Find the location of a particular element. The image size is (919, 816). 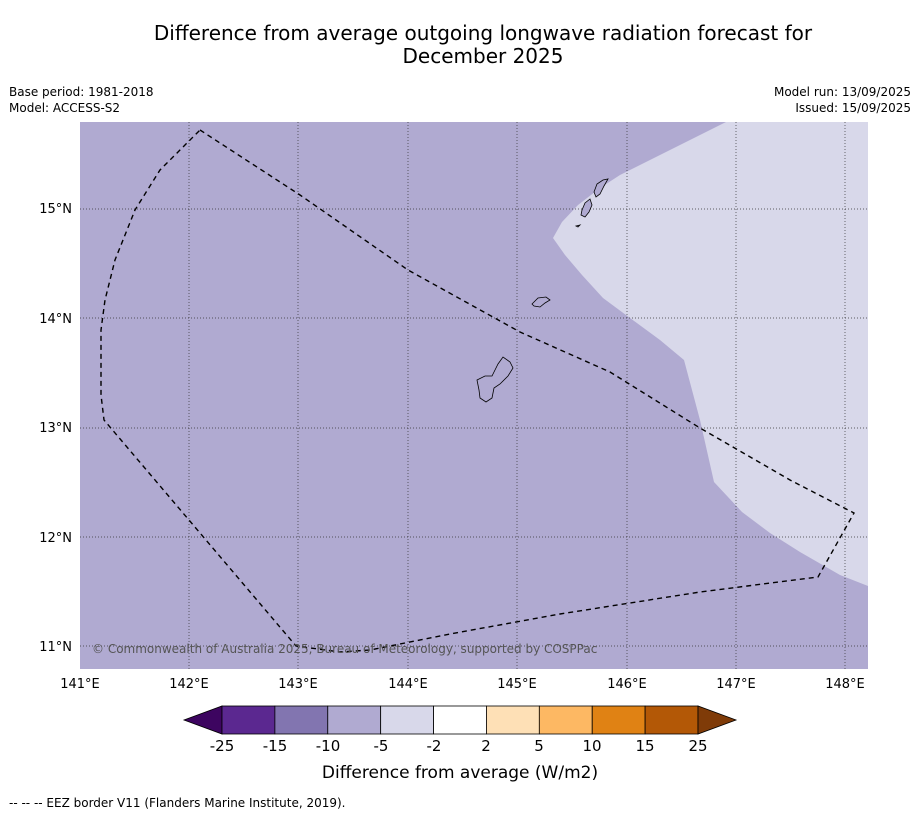

lon-label-146: 146°E is located at coordinates (627, 684).